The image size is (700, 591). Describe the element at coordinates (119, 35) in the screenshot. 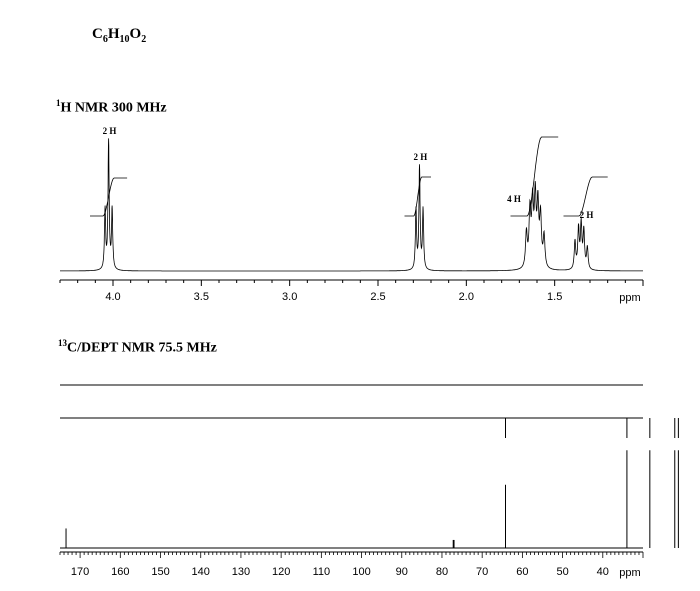

I see `molecular-formula: C6H10O2` at that location.